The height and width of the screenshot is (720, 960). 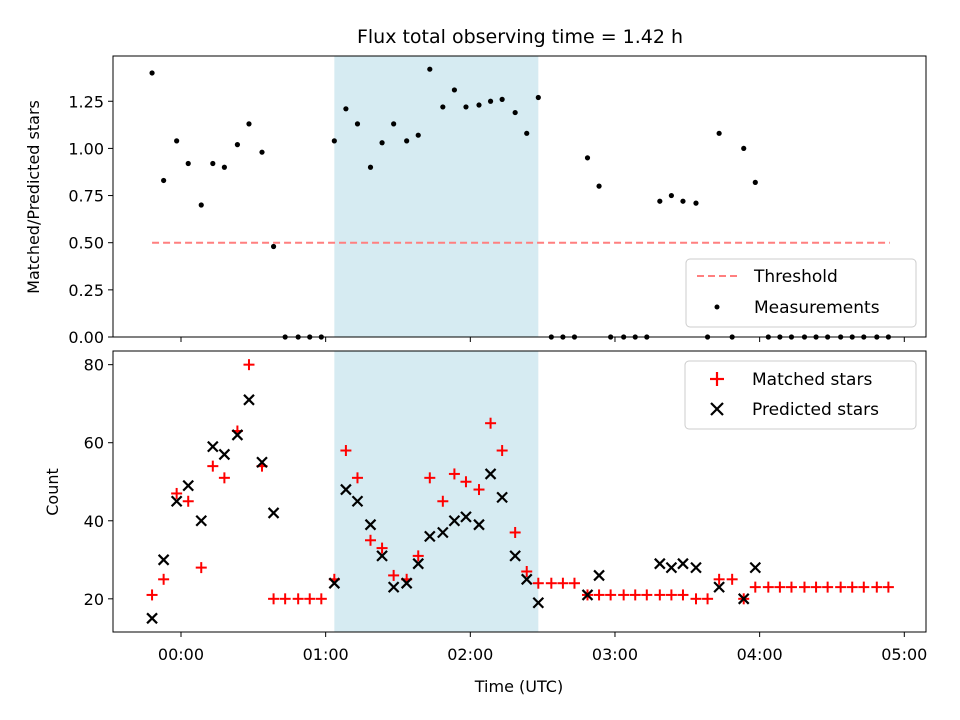 I want to click on ratio-legend: Threshold Measurements, so click(x=801, y=293).